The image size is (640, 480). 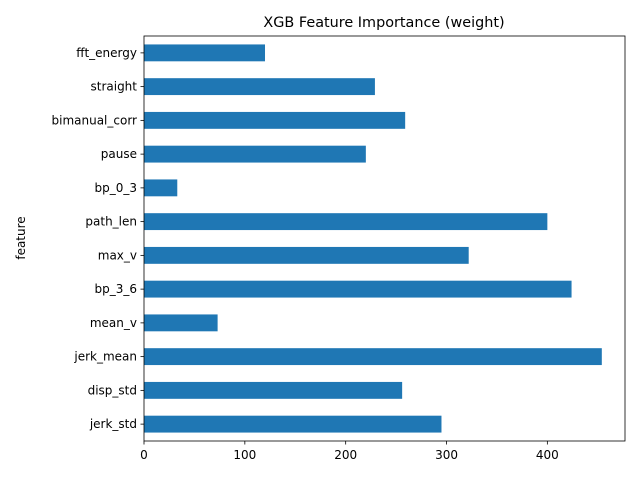 I want to click on y-tick-label: path_len, so click(x=111, y=222).